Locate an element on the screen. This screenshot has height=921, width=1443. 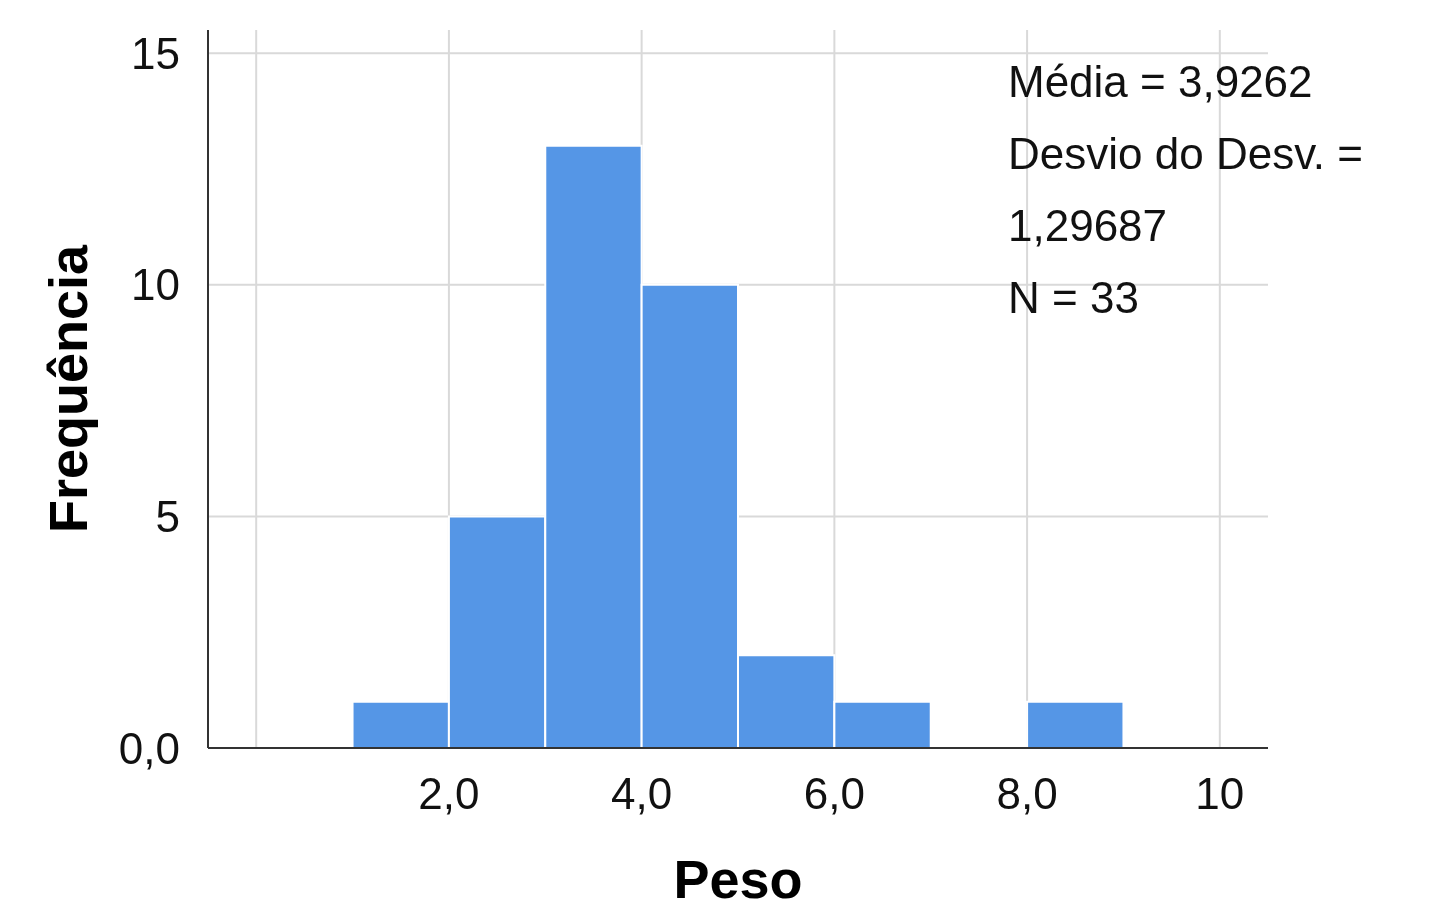
y-axis-title: Frequência is located at coordinates (68, 388).